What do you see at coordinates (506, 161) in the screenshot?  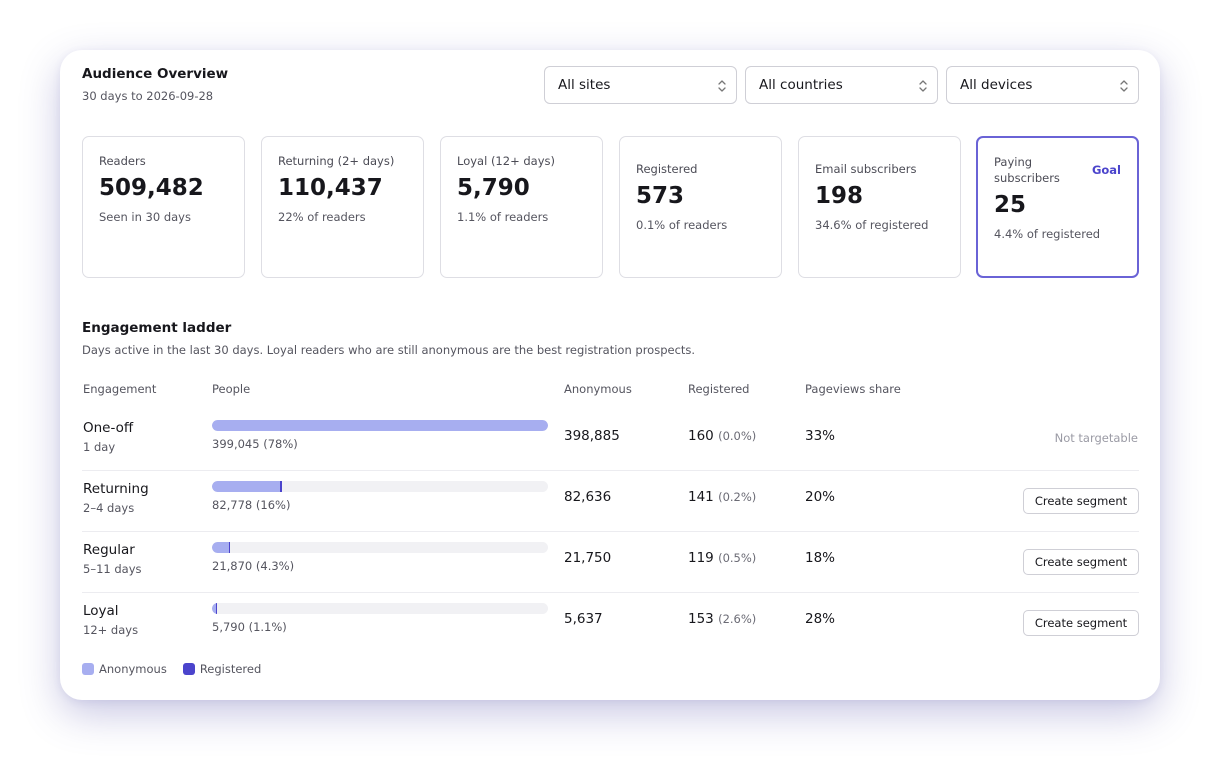 I see `kpi-label: Loyal (12+ days)` at bounding box center [506, 161].